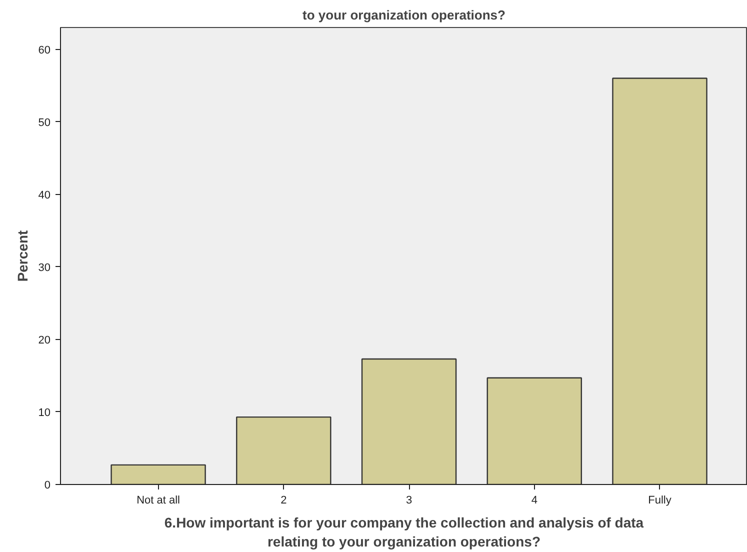  I want to click on x-tick-label: 3, so click(409, 500).